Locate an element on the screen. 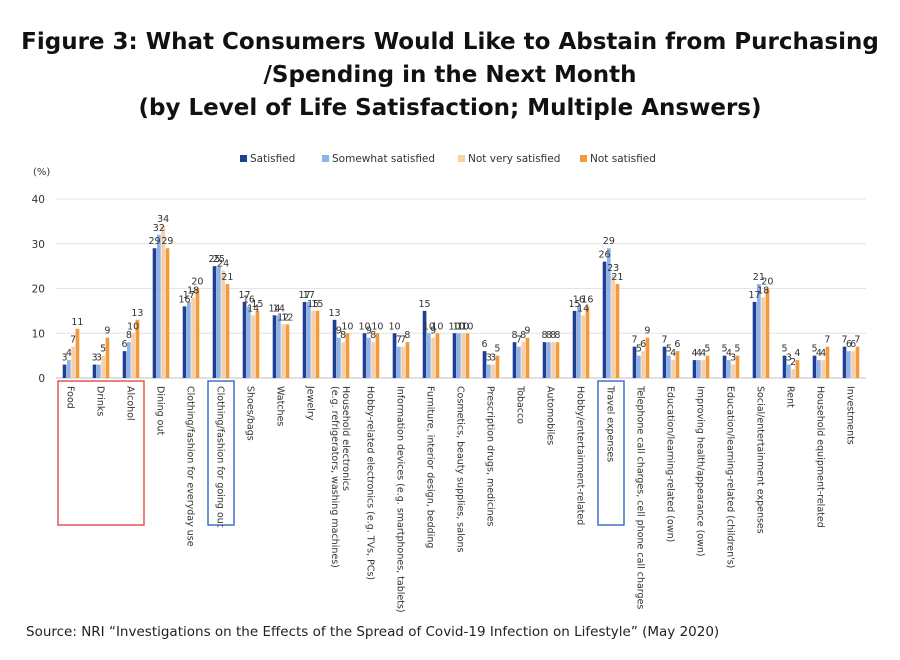 The image size is (900, 660). data-label-21-3: 5 is located at coordinates (707, 349).